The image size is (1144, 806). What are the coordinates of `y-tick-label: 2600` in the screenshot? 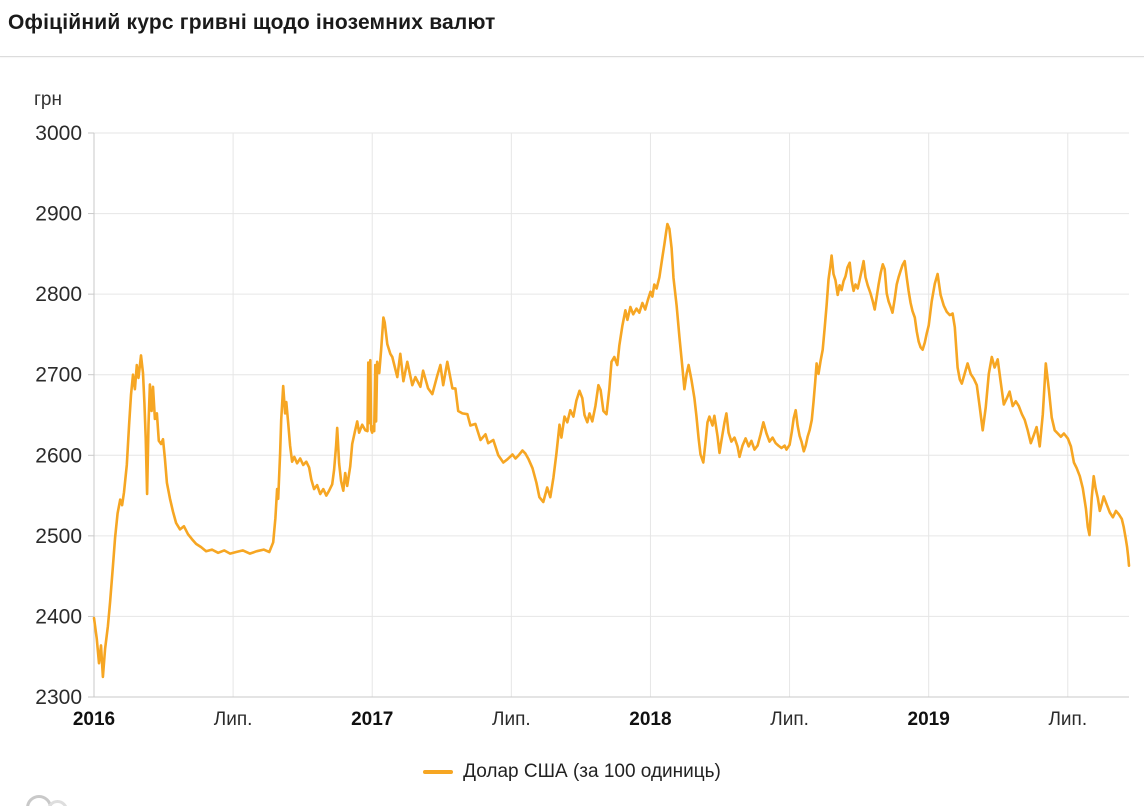 It's located at (58, 455).